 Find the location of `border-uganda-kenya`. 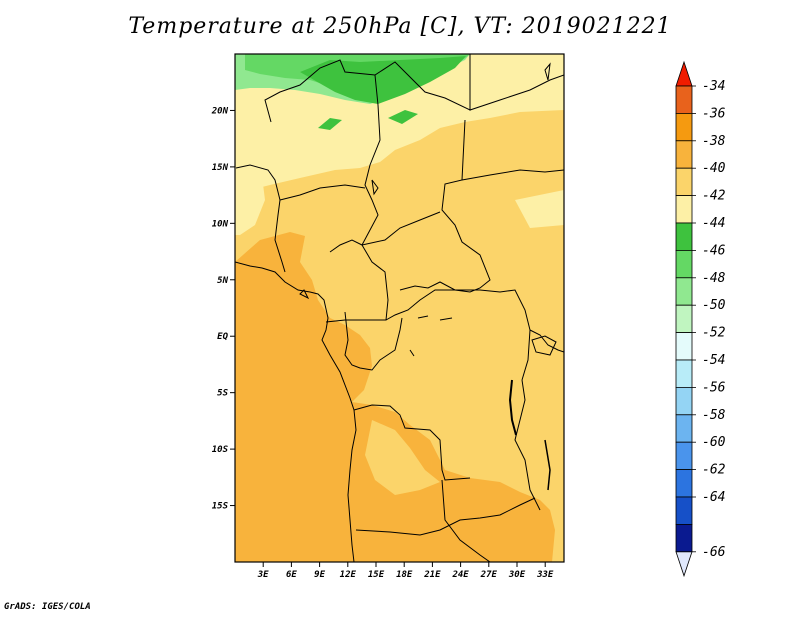

border-uganda-kenya is located at coordinates (546, 341).